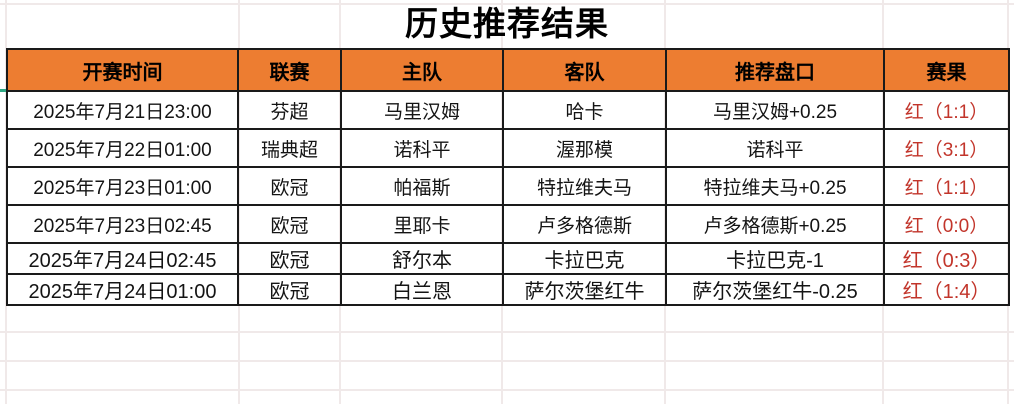 This screenshot has width=1014, height=404. I want to click on cell-time: 2025年7月23日01:00, so click(122, 186).